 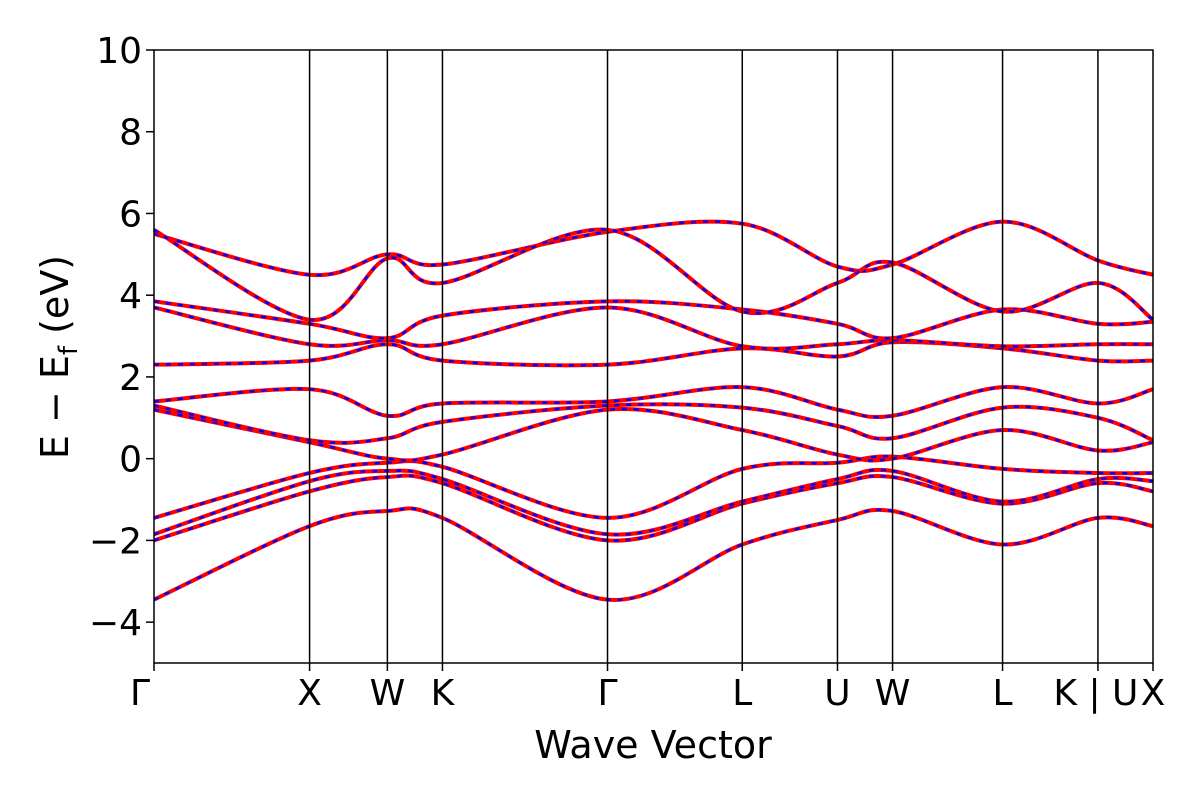 I want to click on x-tick-label-6: L, so click(x=742, y=693).